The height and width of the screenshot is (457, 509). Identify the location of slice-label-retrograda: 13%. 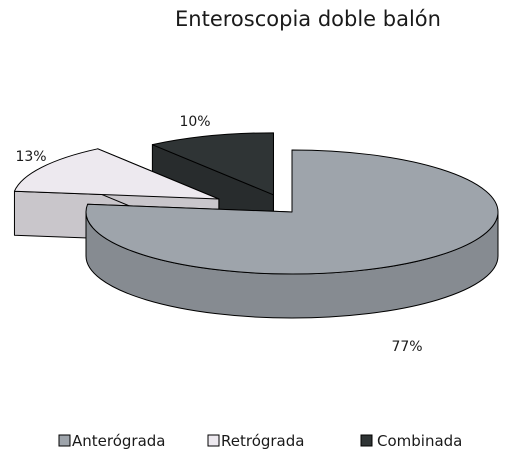
(30, 157).